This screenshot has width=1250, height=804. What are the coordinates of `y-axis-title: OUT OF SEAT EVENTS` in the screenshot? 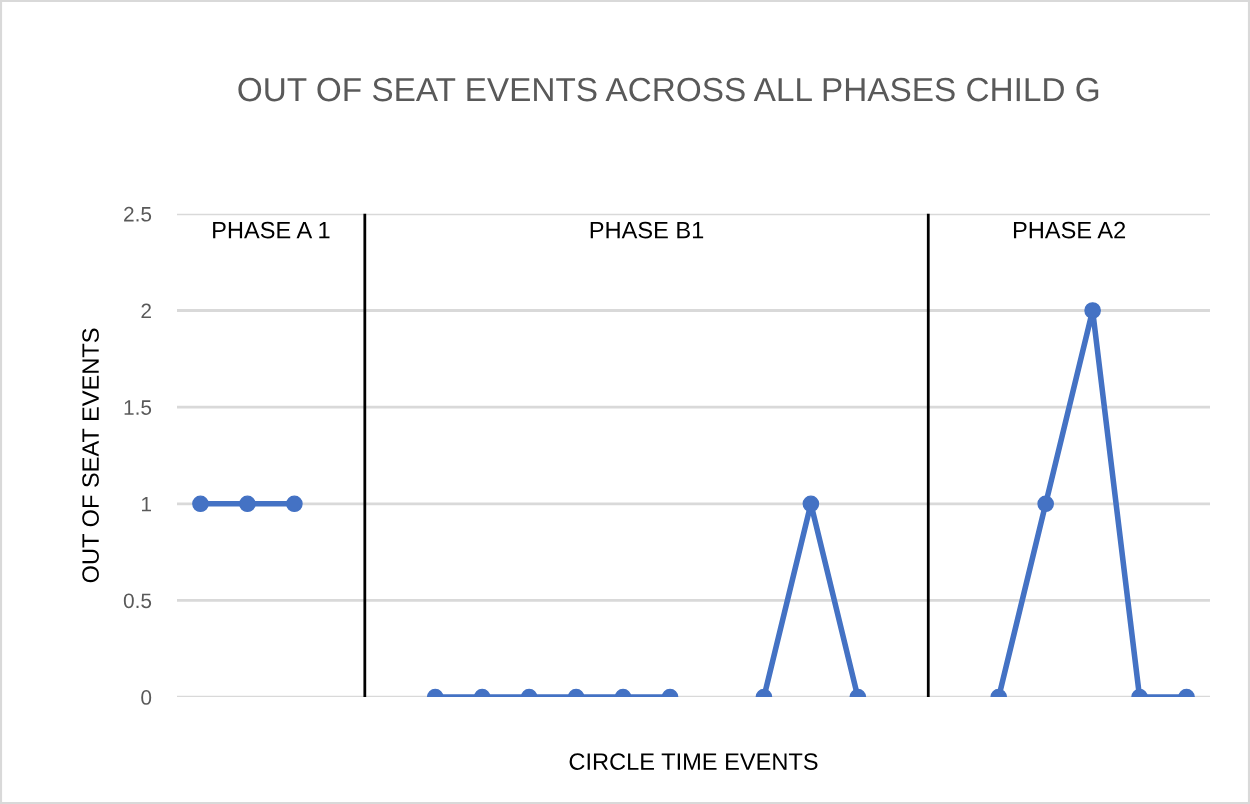 It's located at (90, 455).